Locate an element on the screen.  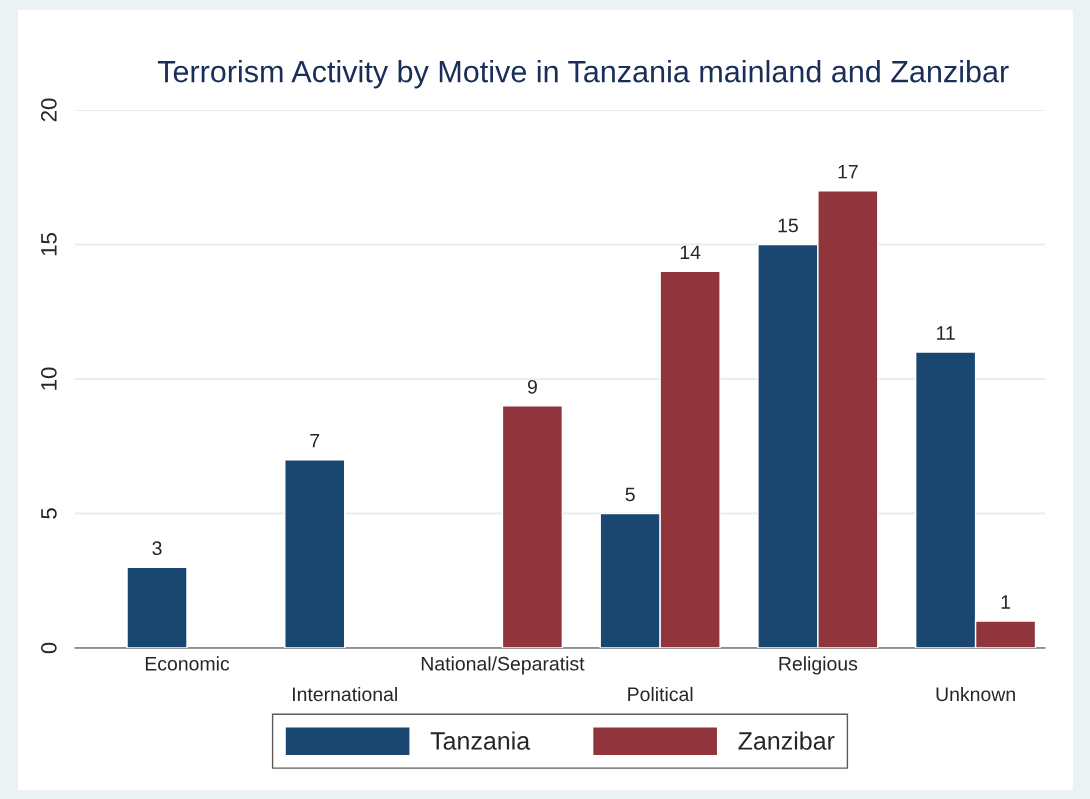
legend-label: Zanzibar is located at coordinates (786, 740).